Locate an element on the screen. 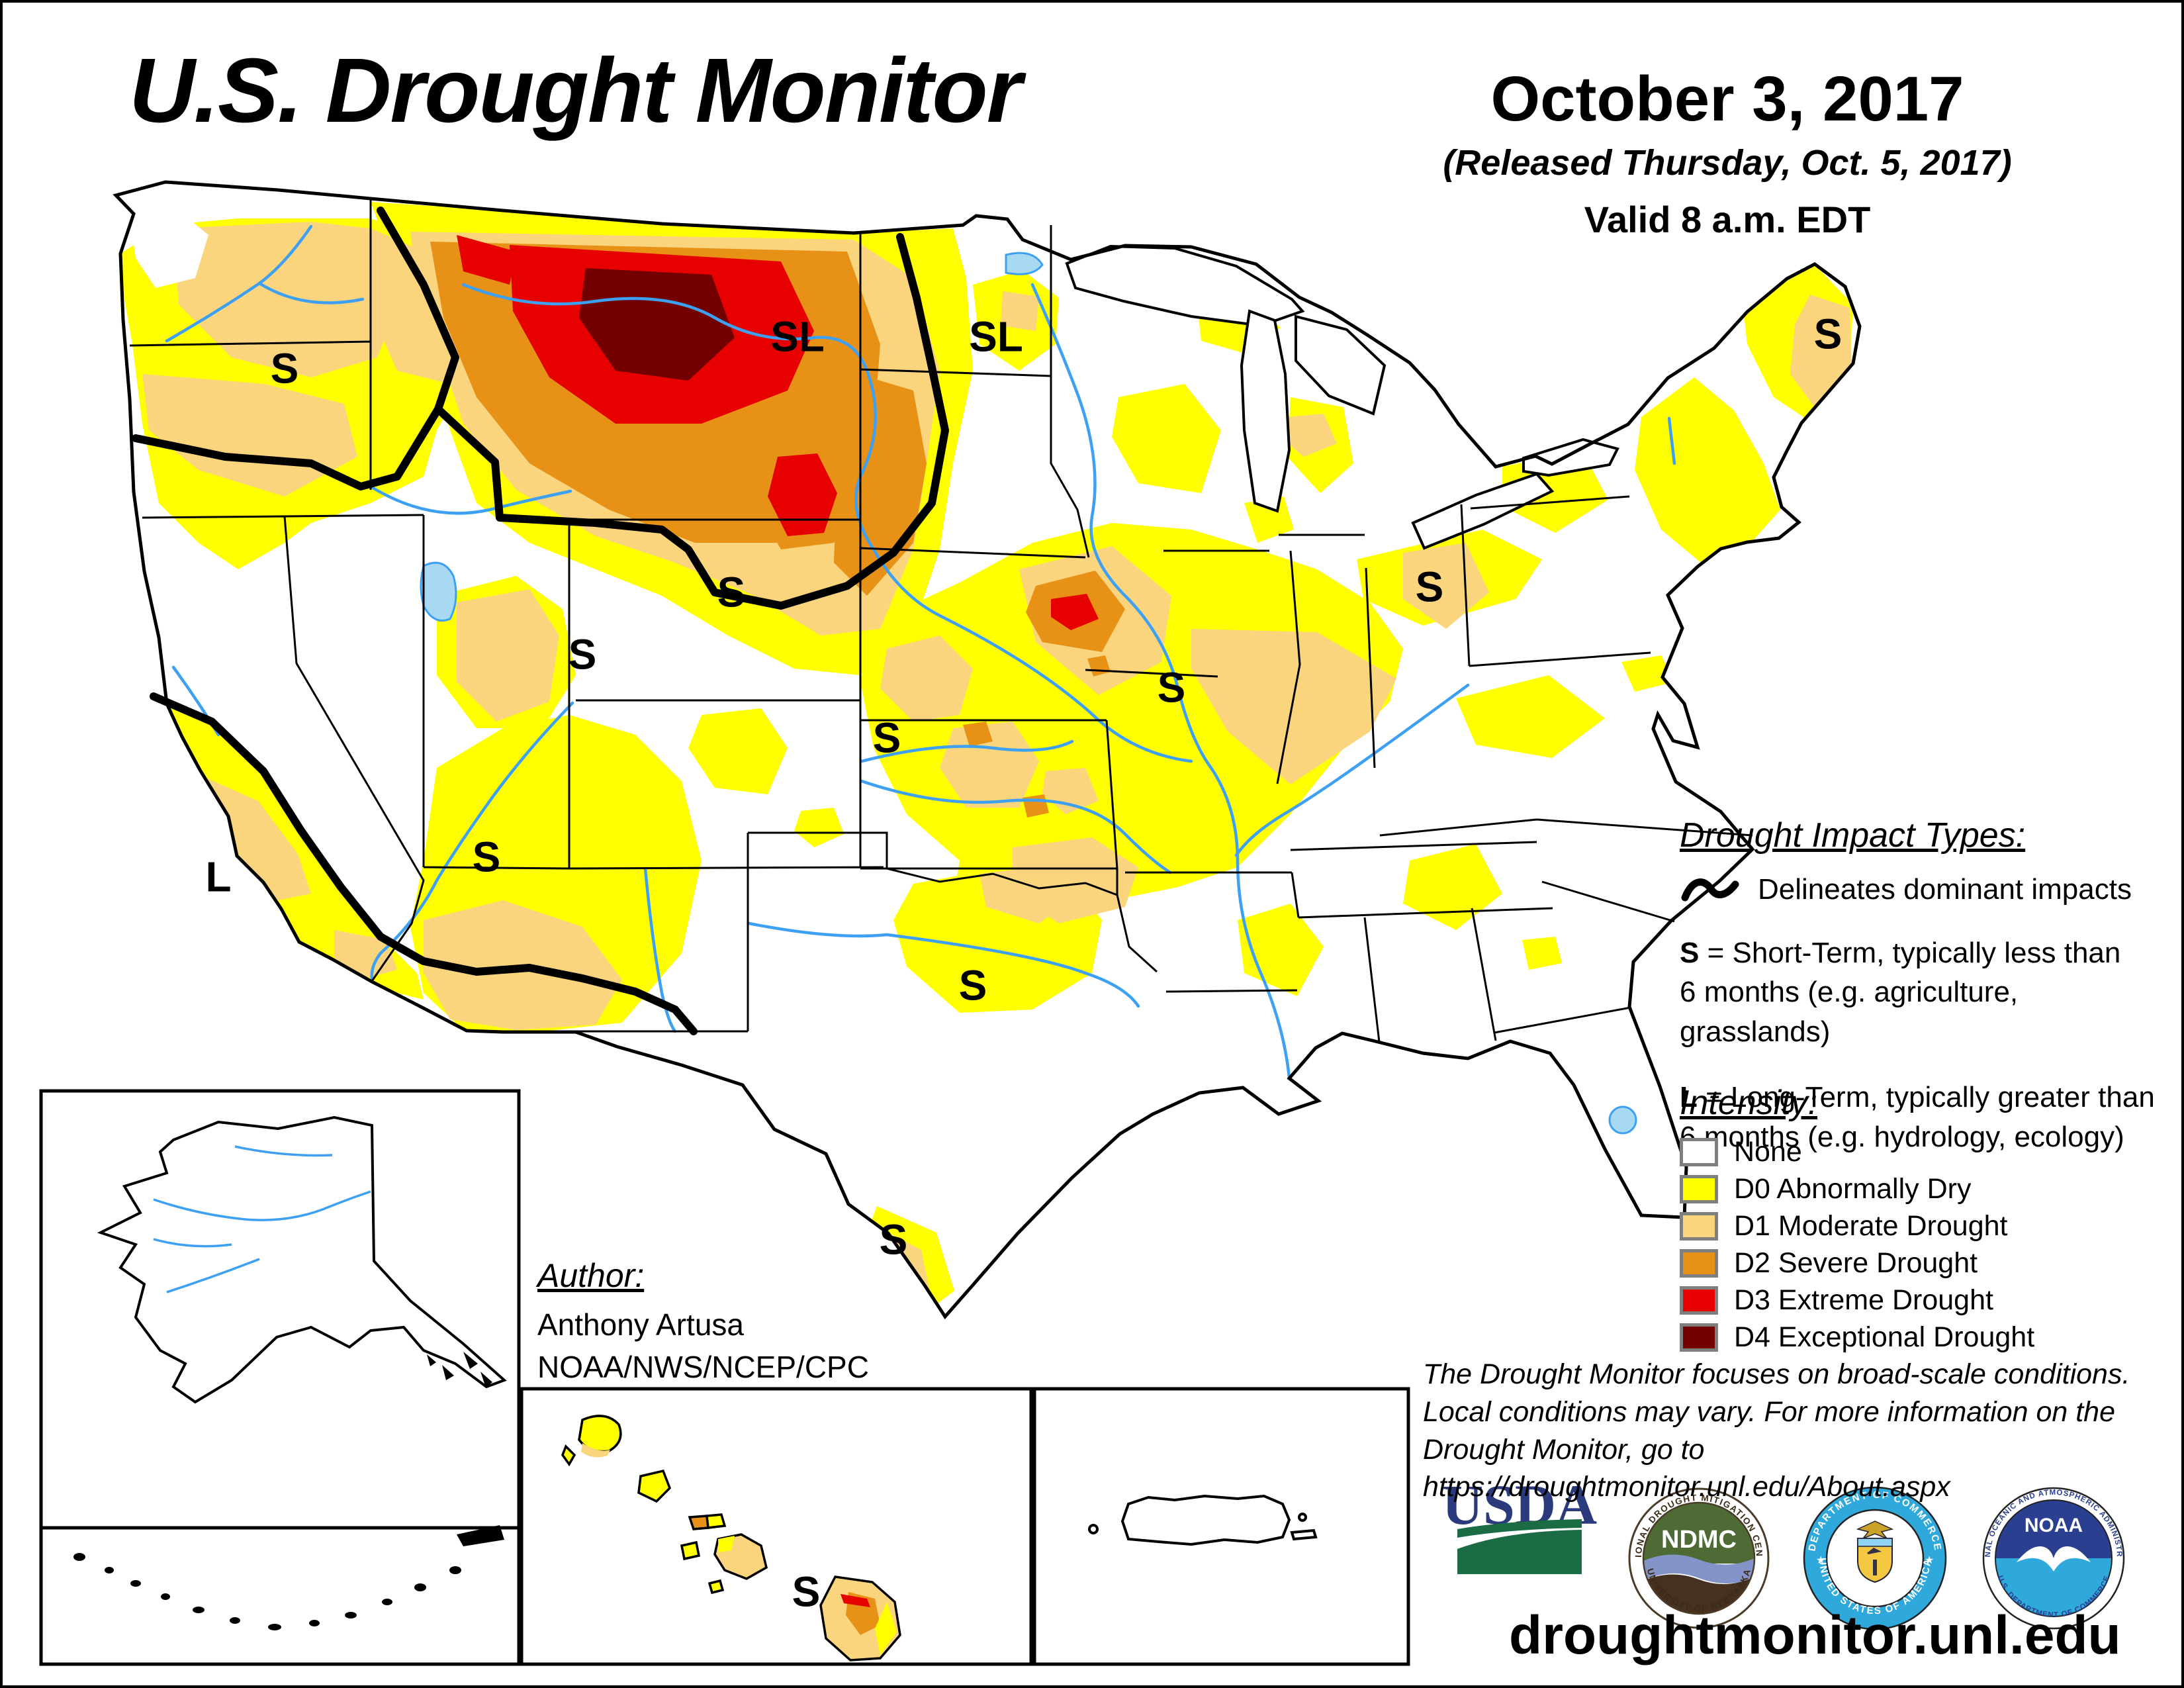  author-block: Author: Anthony Artusa NOAA/NWS/NCEP/CPC is located at coordinates (703, 1320).